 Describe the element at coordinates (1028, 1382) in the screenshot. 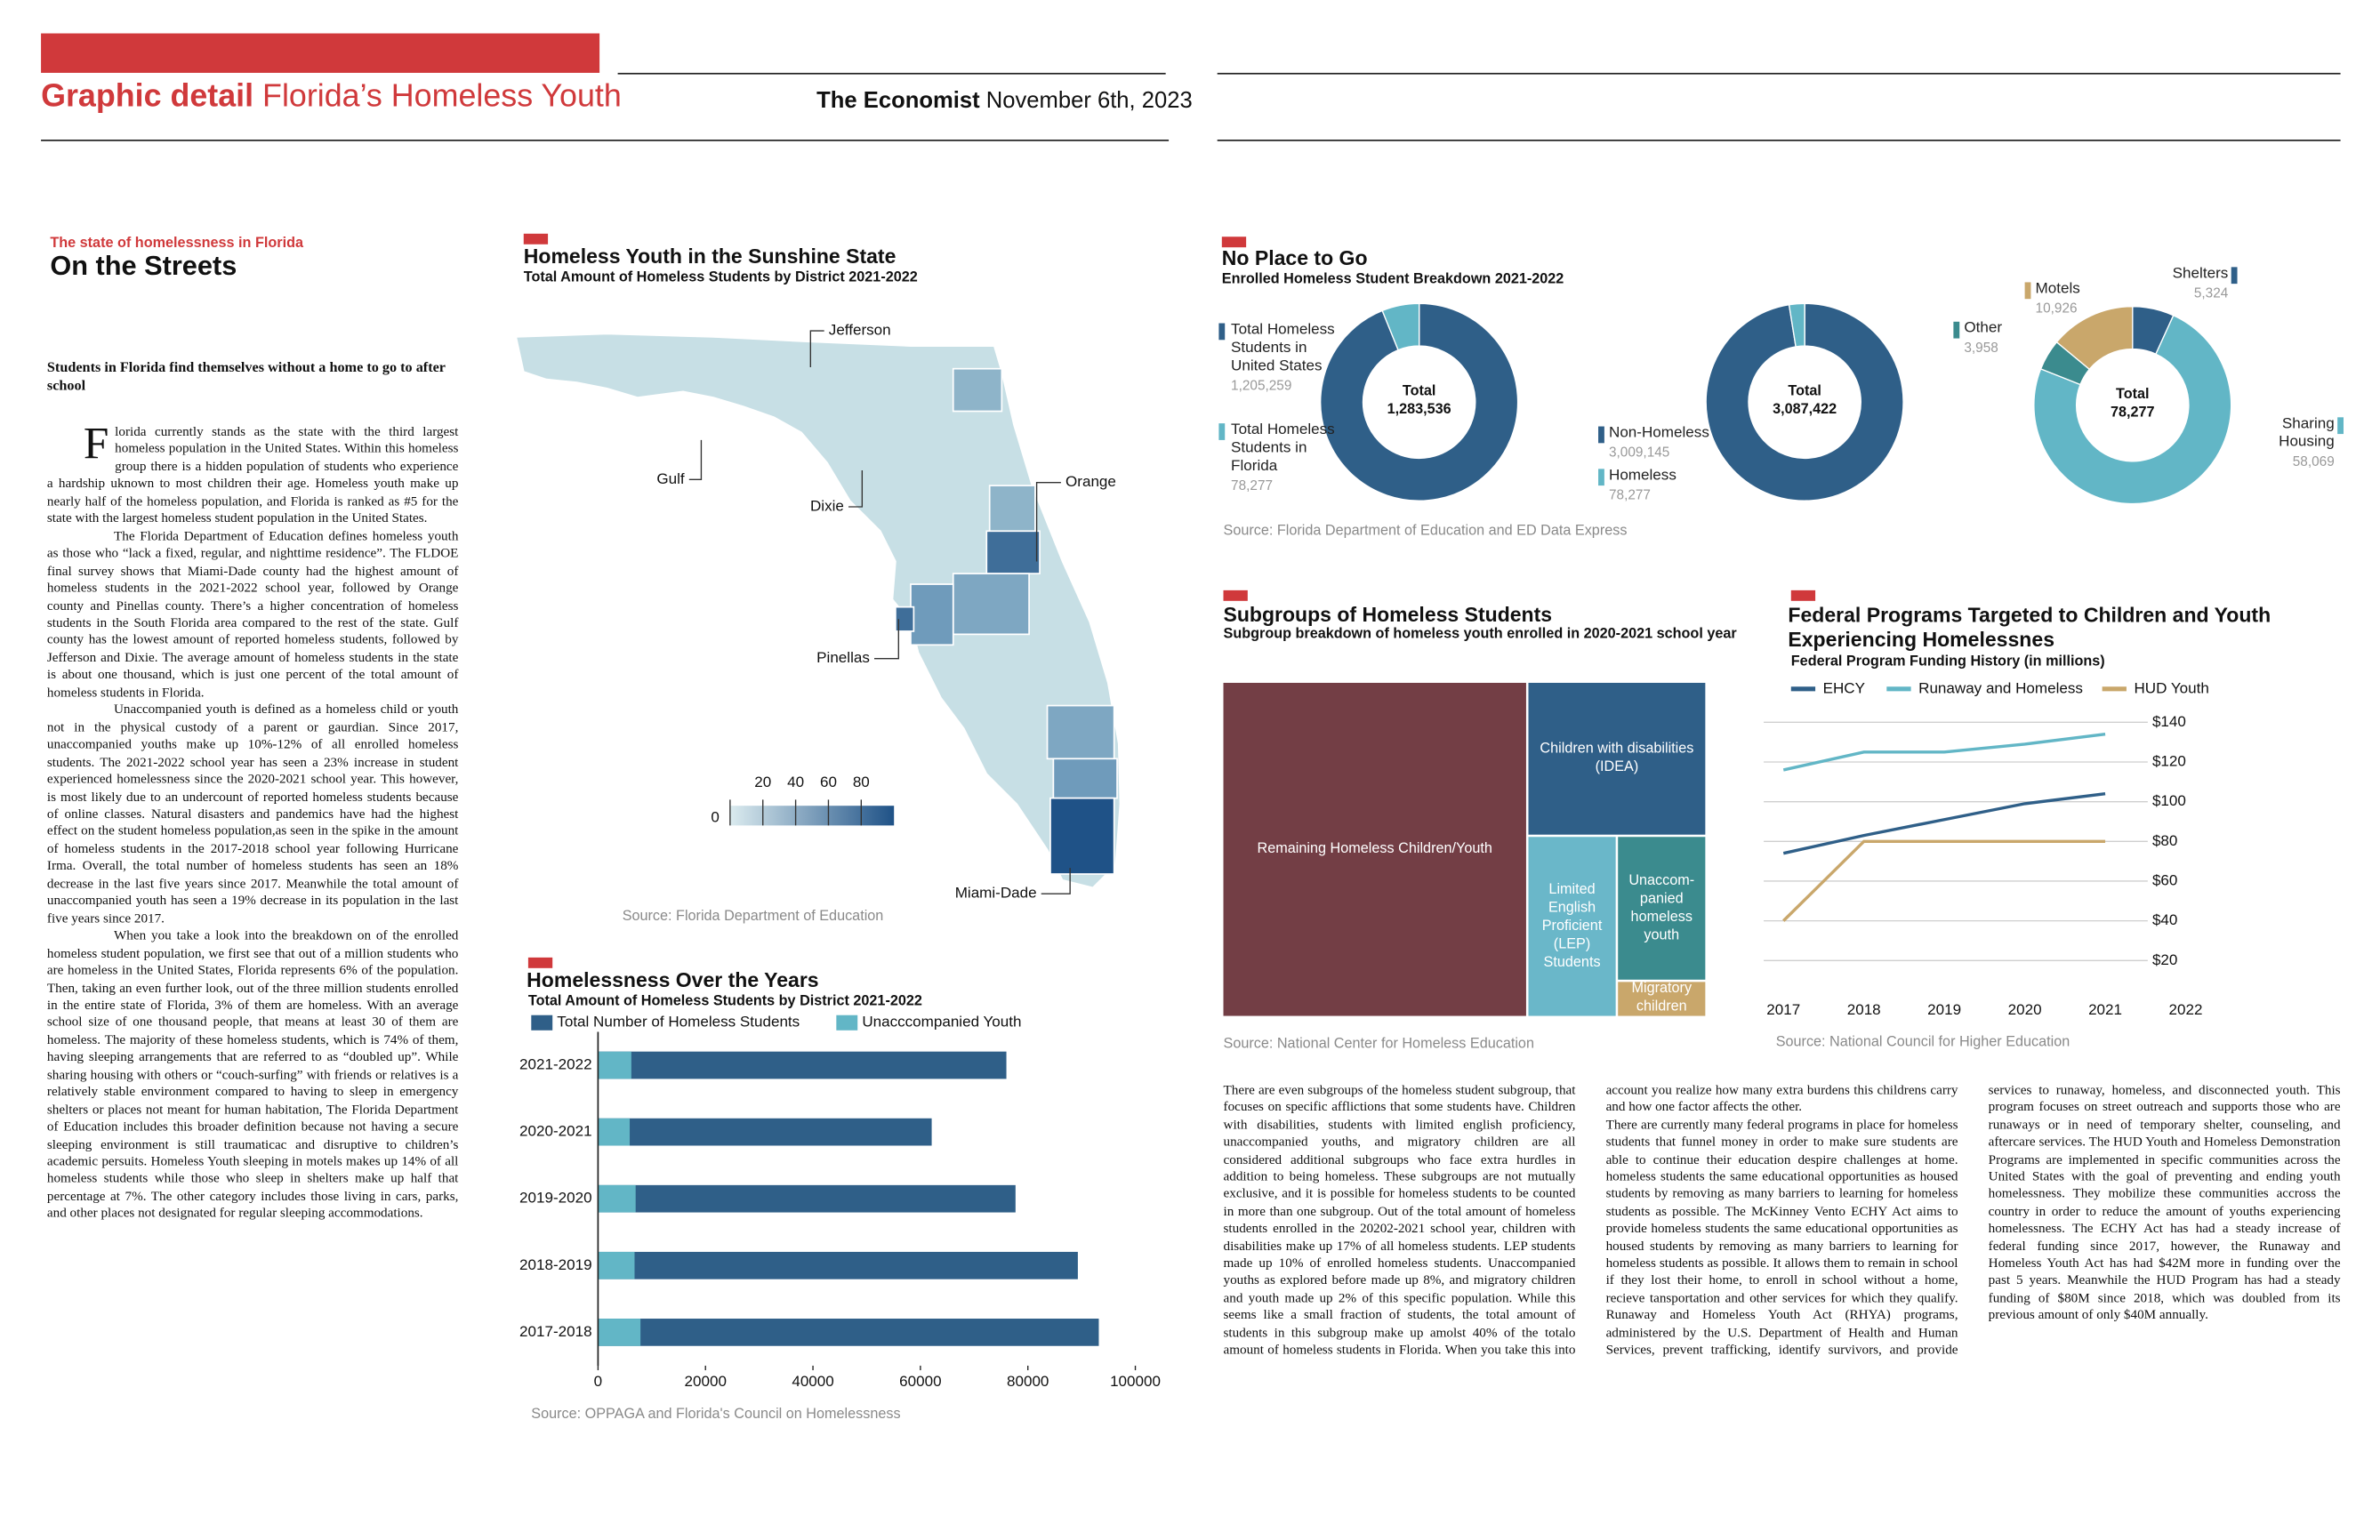

I see `x-tick-label: 80000` at that location.